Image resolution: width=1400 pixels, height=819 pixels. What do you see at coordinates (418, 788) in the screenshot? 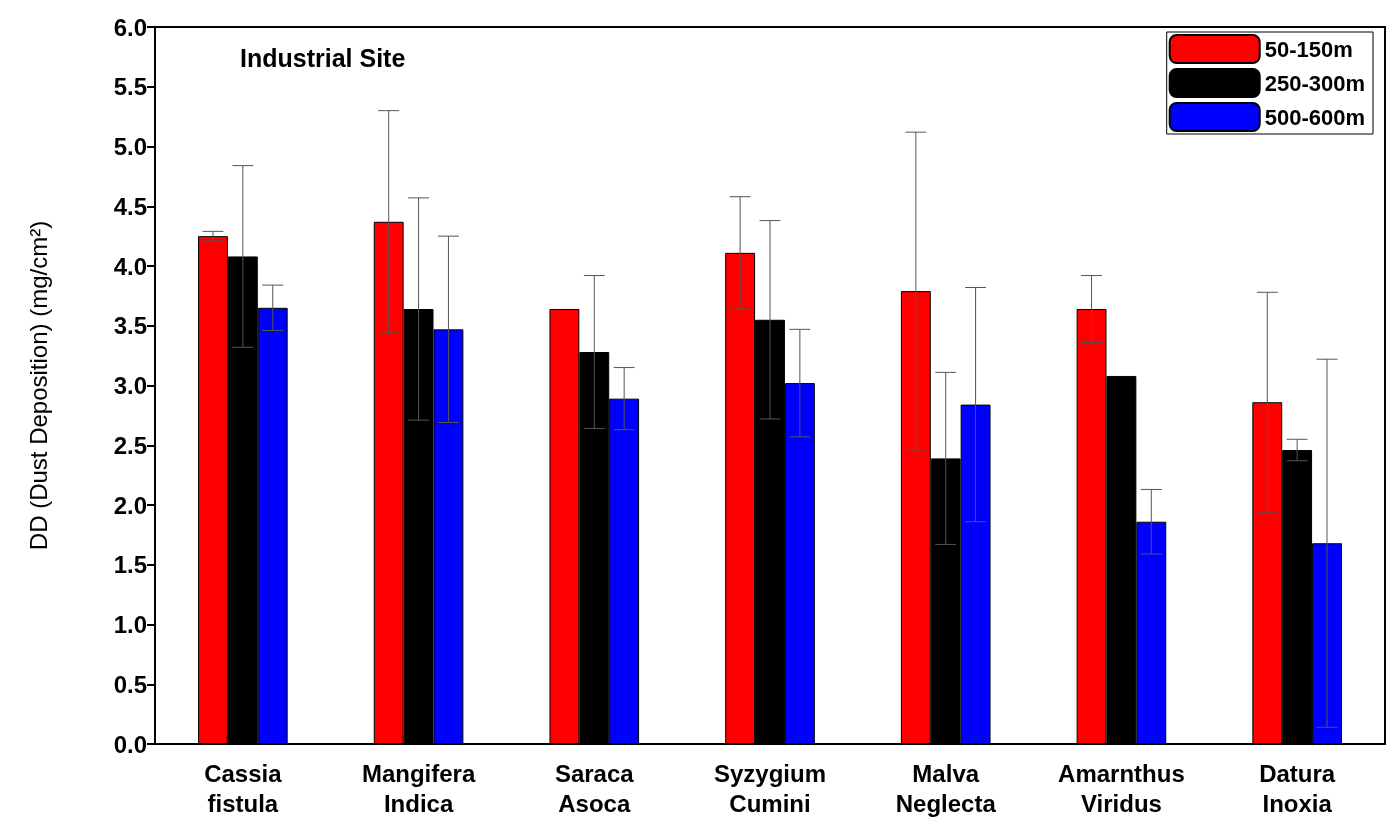
I see `x-tick-label: Mangifera Indica` at bounding box center [418, 788].